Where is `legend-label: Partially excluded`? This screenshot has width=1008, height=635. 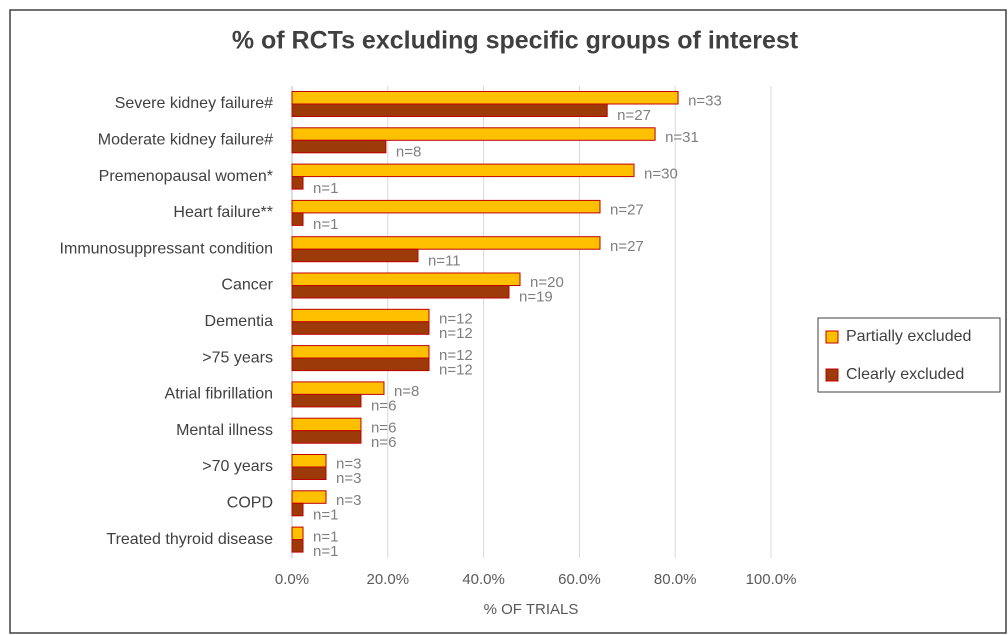
legend-label: Partially excluded is located at coordinates (908, 336).